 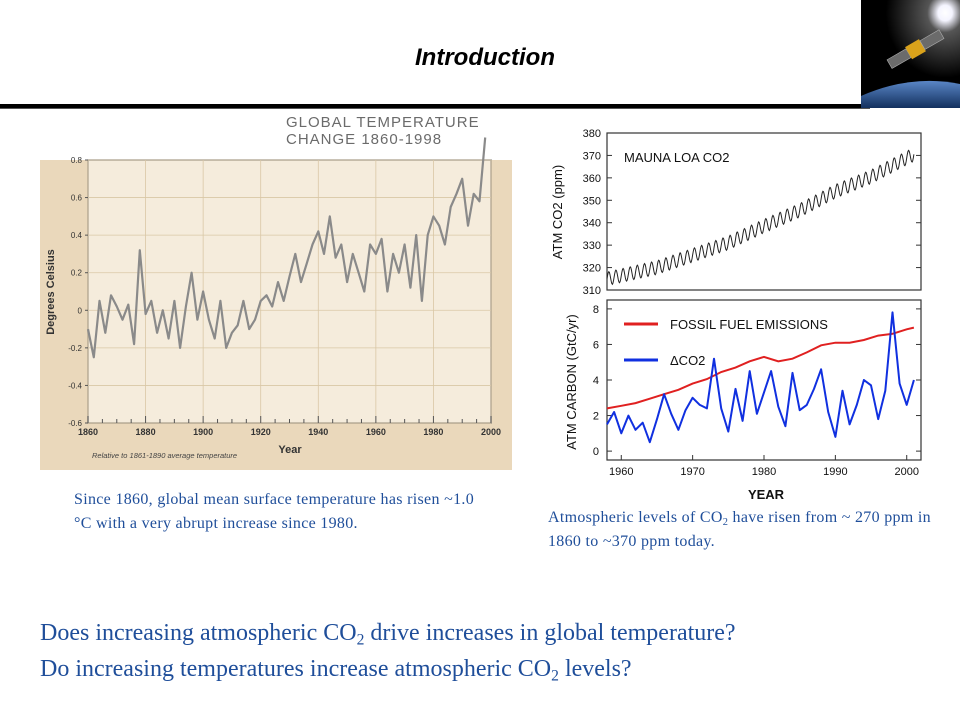 What do you see at coordinates (360, 640) in the screenshot?
I see `question-1-subscript: 2` at bounding box center [360, 640].